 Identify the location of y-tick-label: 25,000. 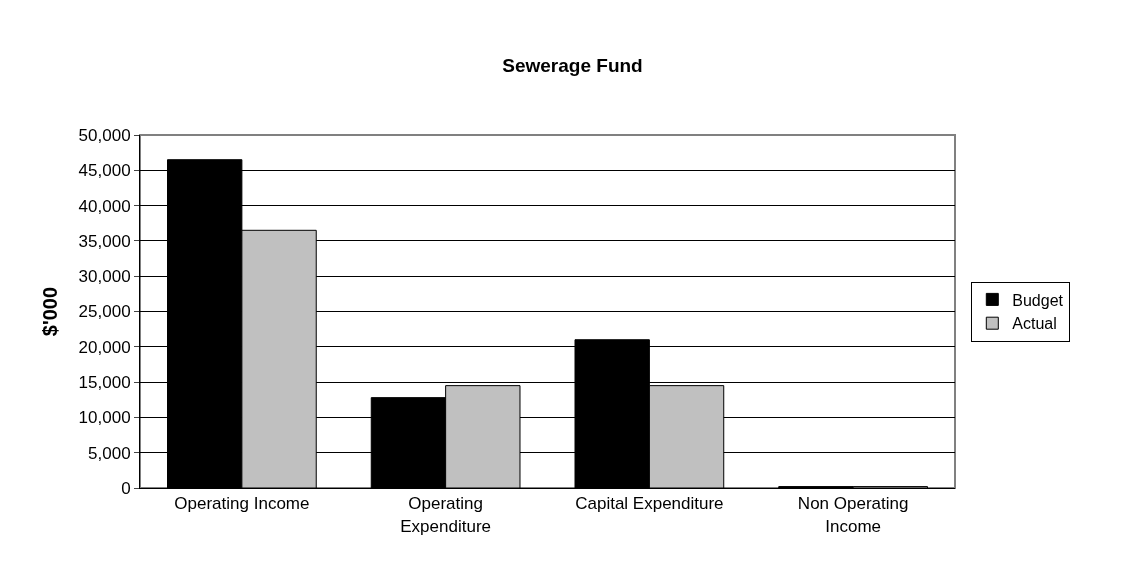
(104, 312).